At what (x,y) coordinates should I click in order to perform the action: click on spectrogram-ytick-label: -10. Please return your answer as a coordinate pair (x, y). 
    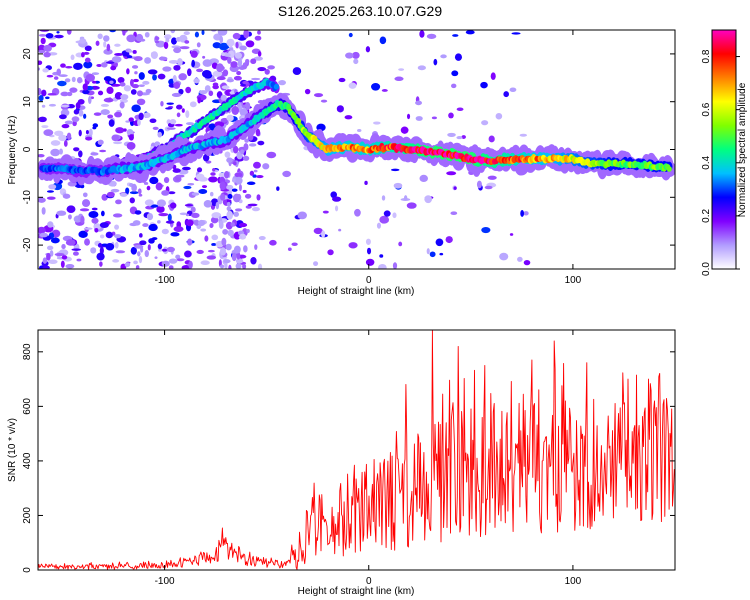
    Looking at the image, I should click on (27, 197).